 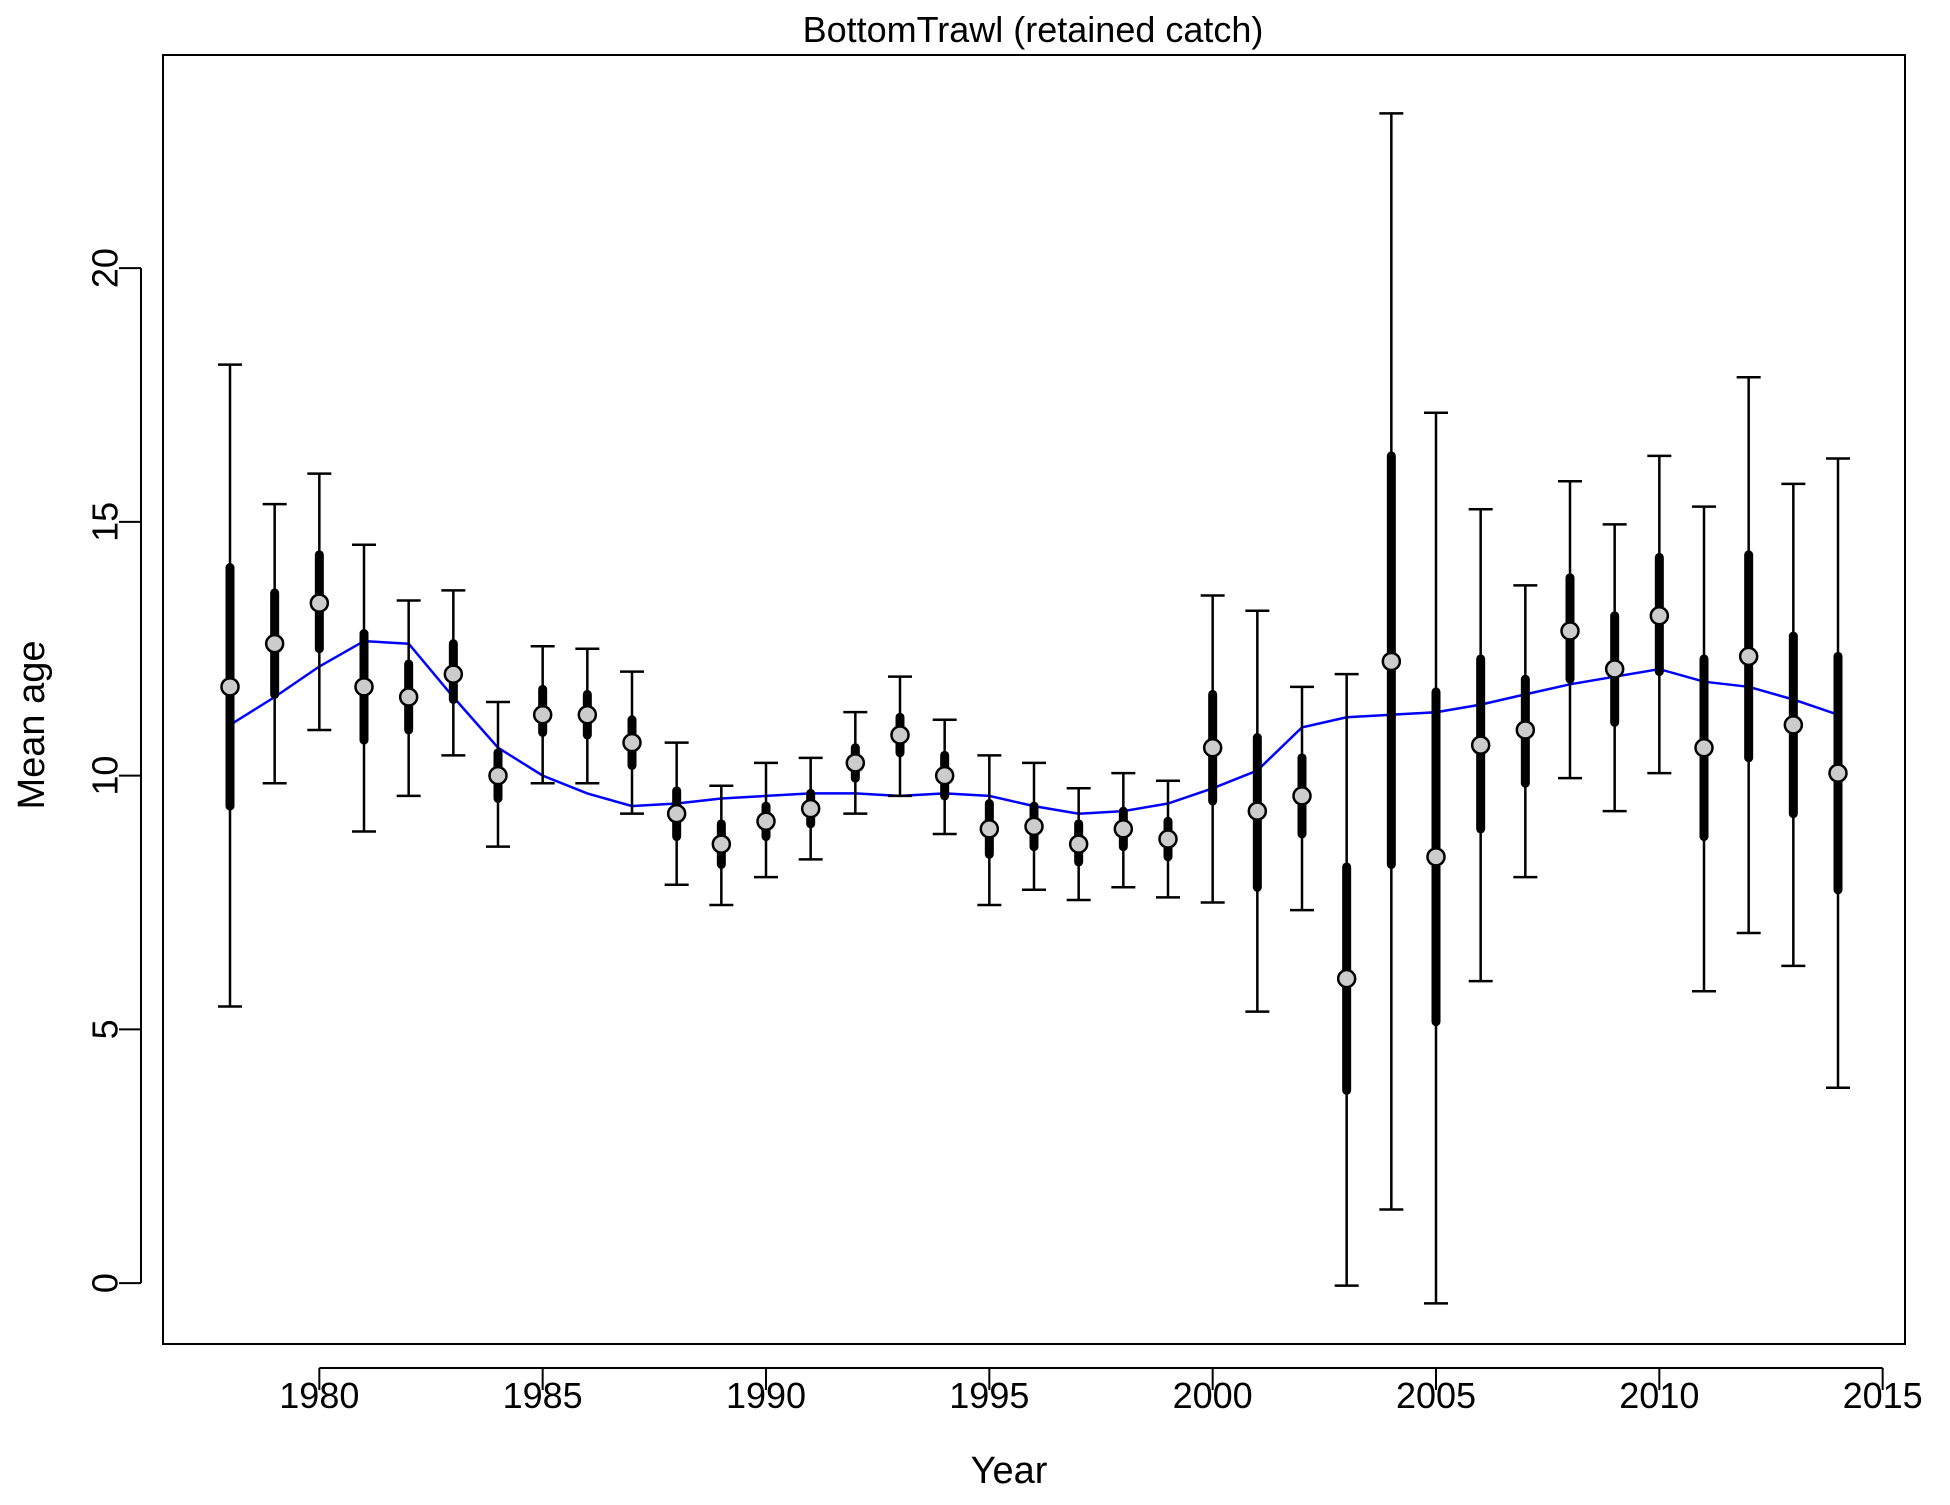 I want to click on x-axis-label: Year, so click(x=1009, y=1471).